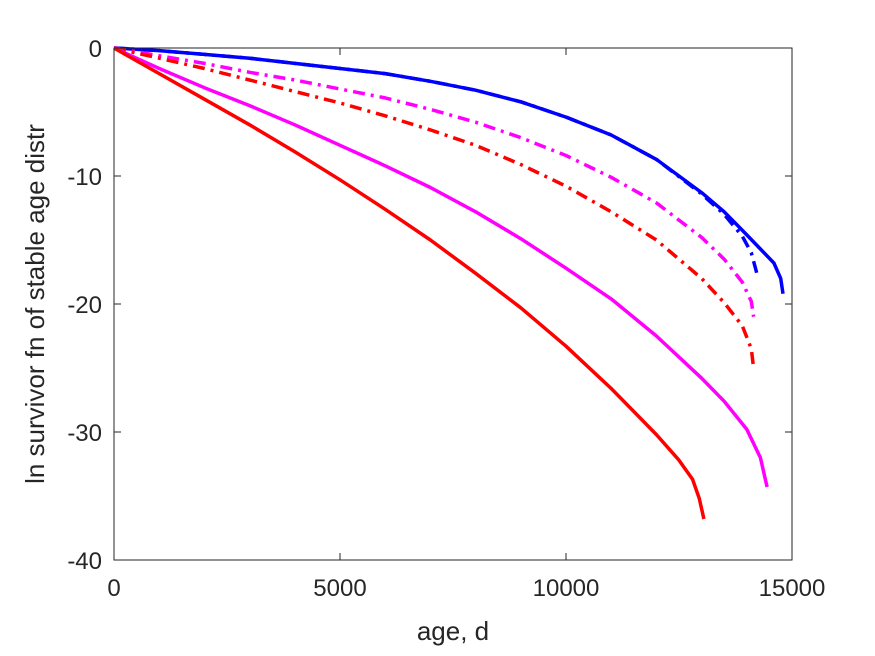 This screenshot has width=875, height=656. Describe the element at coordinates (84, 305) in the screenshot. I see `y-tick-label: -20` at that location.